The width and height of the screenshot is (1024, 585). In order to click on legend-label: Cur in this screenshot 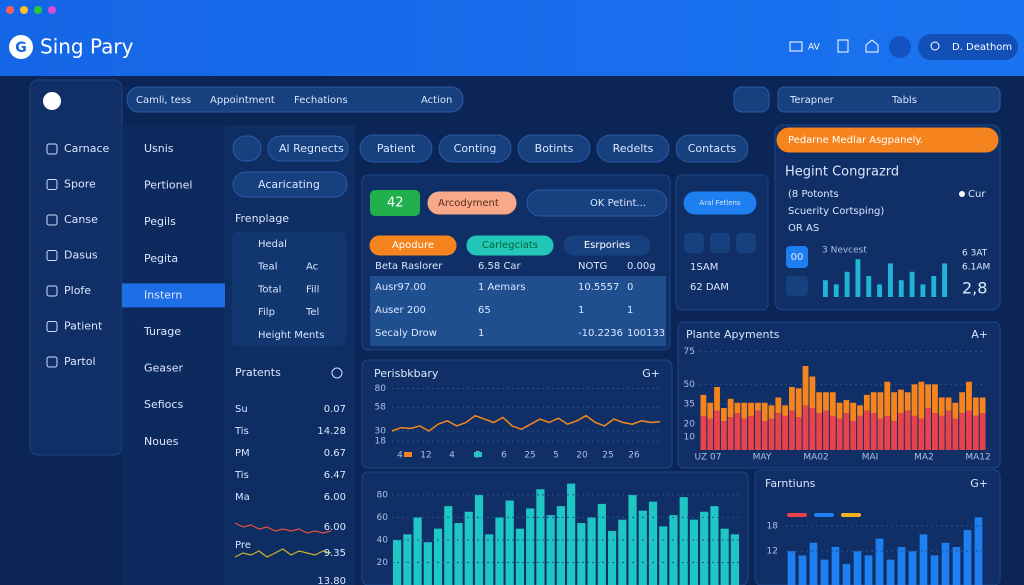, I will do `click(977, 194)`.